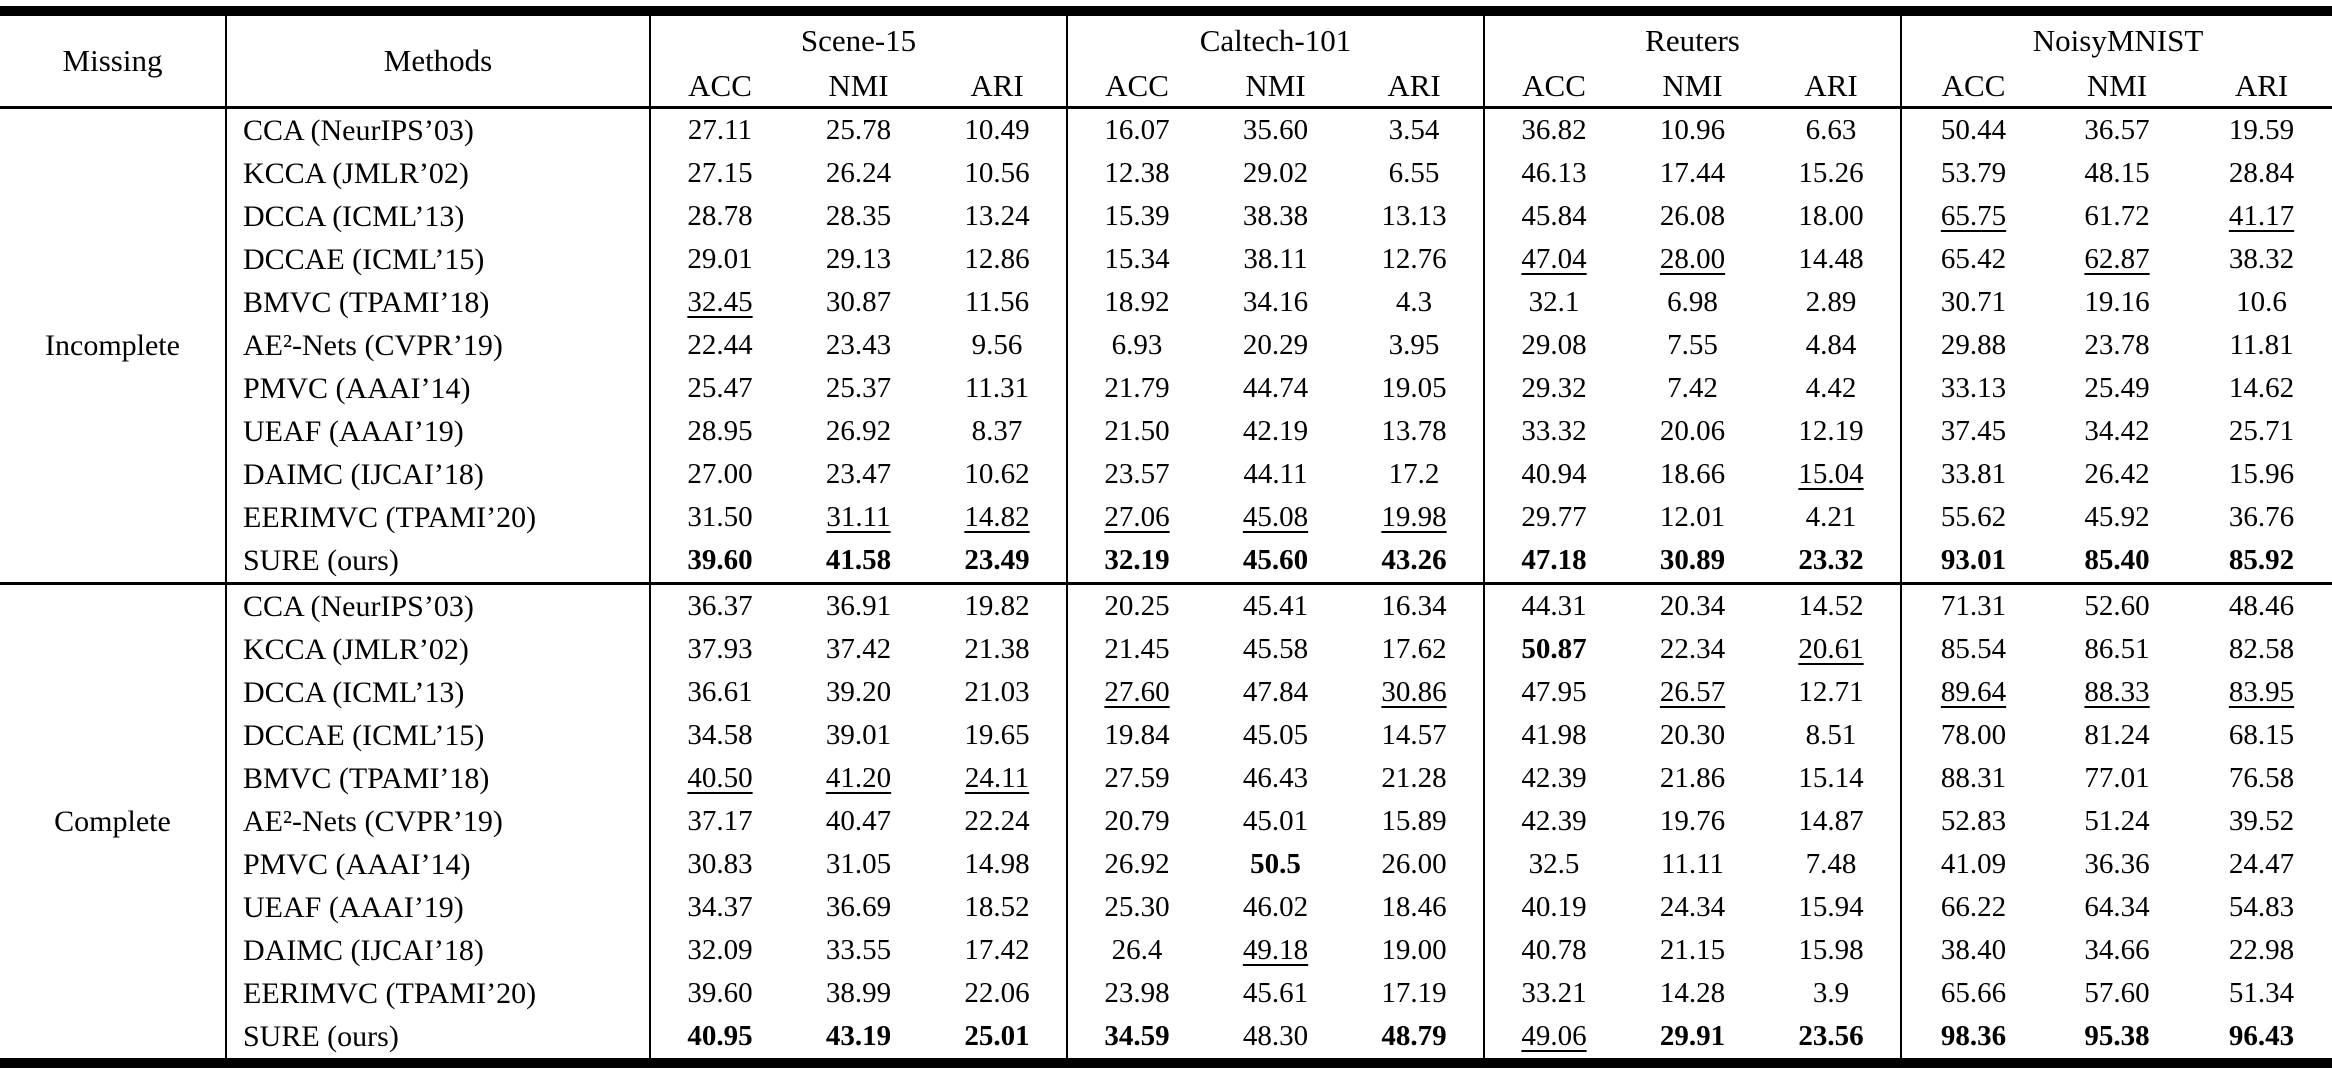 The height and width of the screenshot is (1070, 2332). I want to click on method-name: DCCAE (ICML’15), so click(438, 735).